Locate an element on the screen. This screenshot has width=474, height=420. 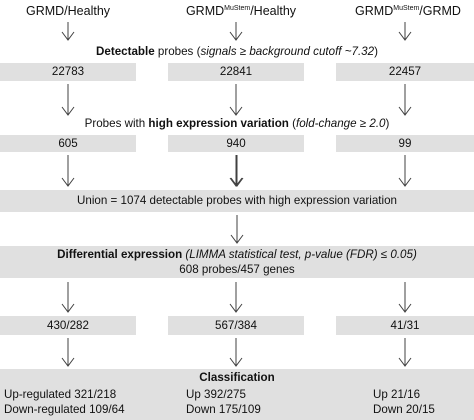
variation-value-1: 605 is located at coordinates (68, 143).